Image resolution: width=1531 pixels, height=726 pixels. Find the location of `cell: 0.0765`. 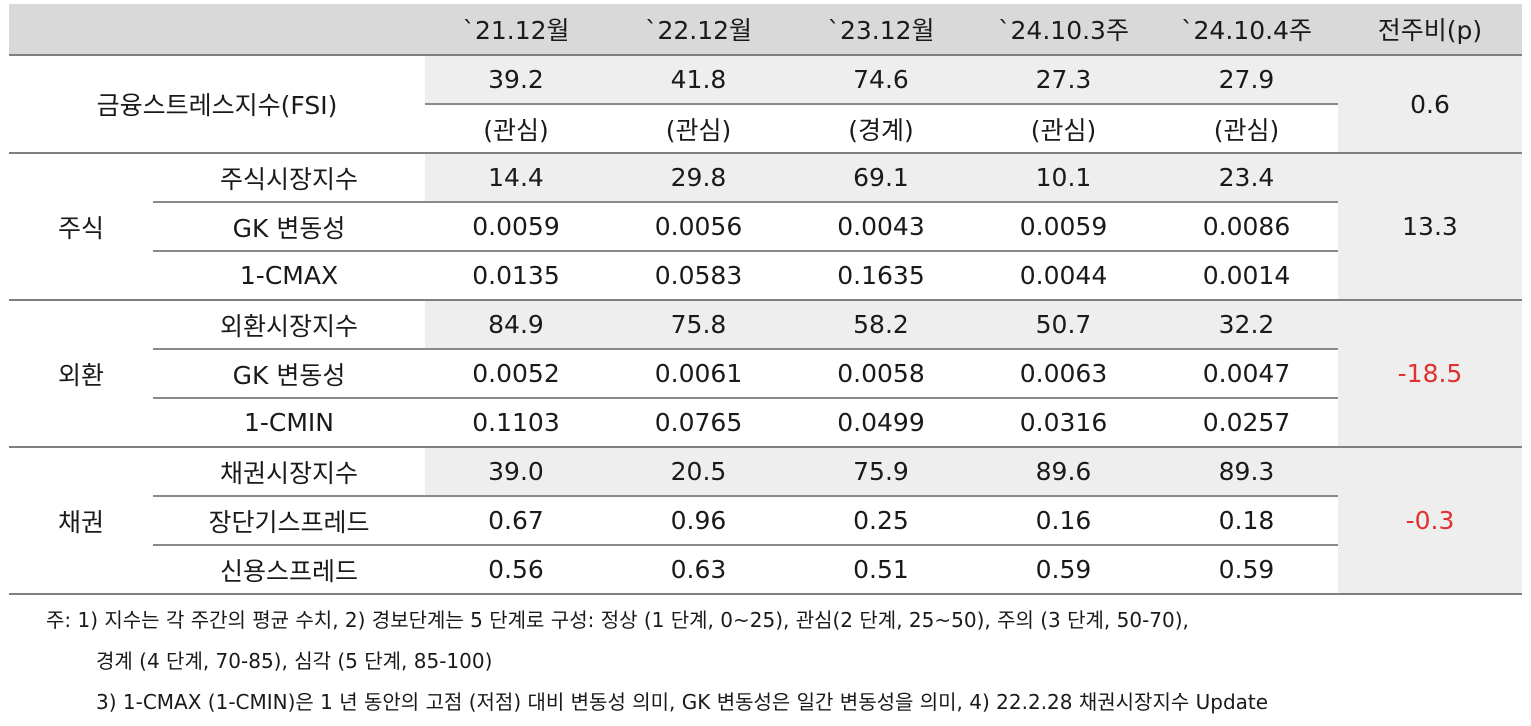

cell: 0.0765 is located at coordinates (698, 423).